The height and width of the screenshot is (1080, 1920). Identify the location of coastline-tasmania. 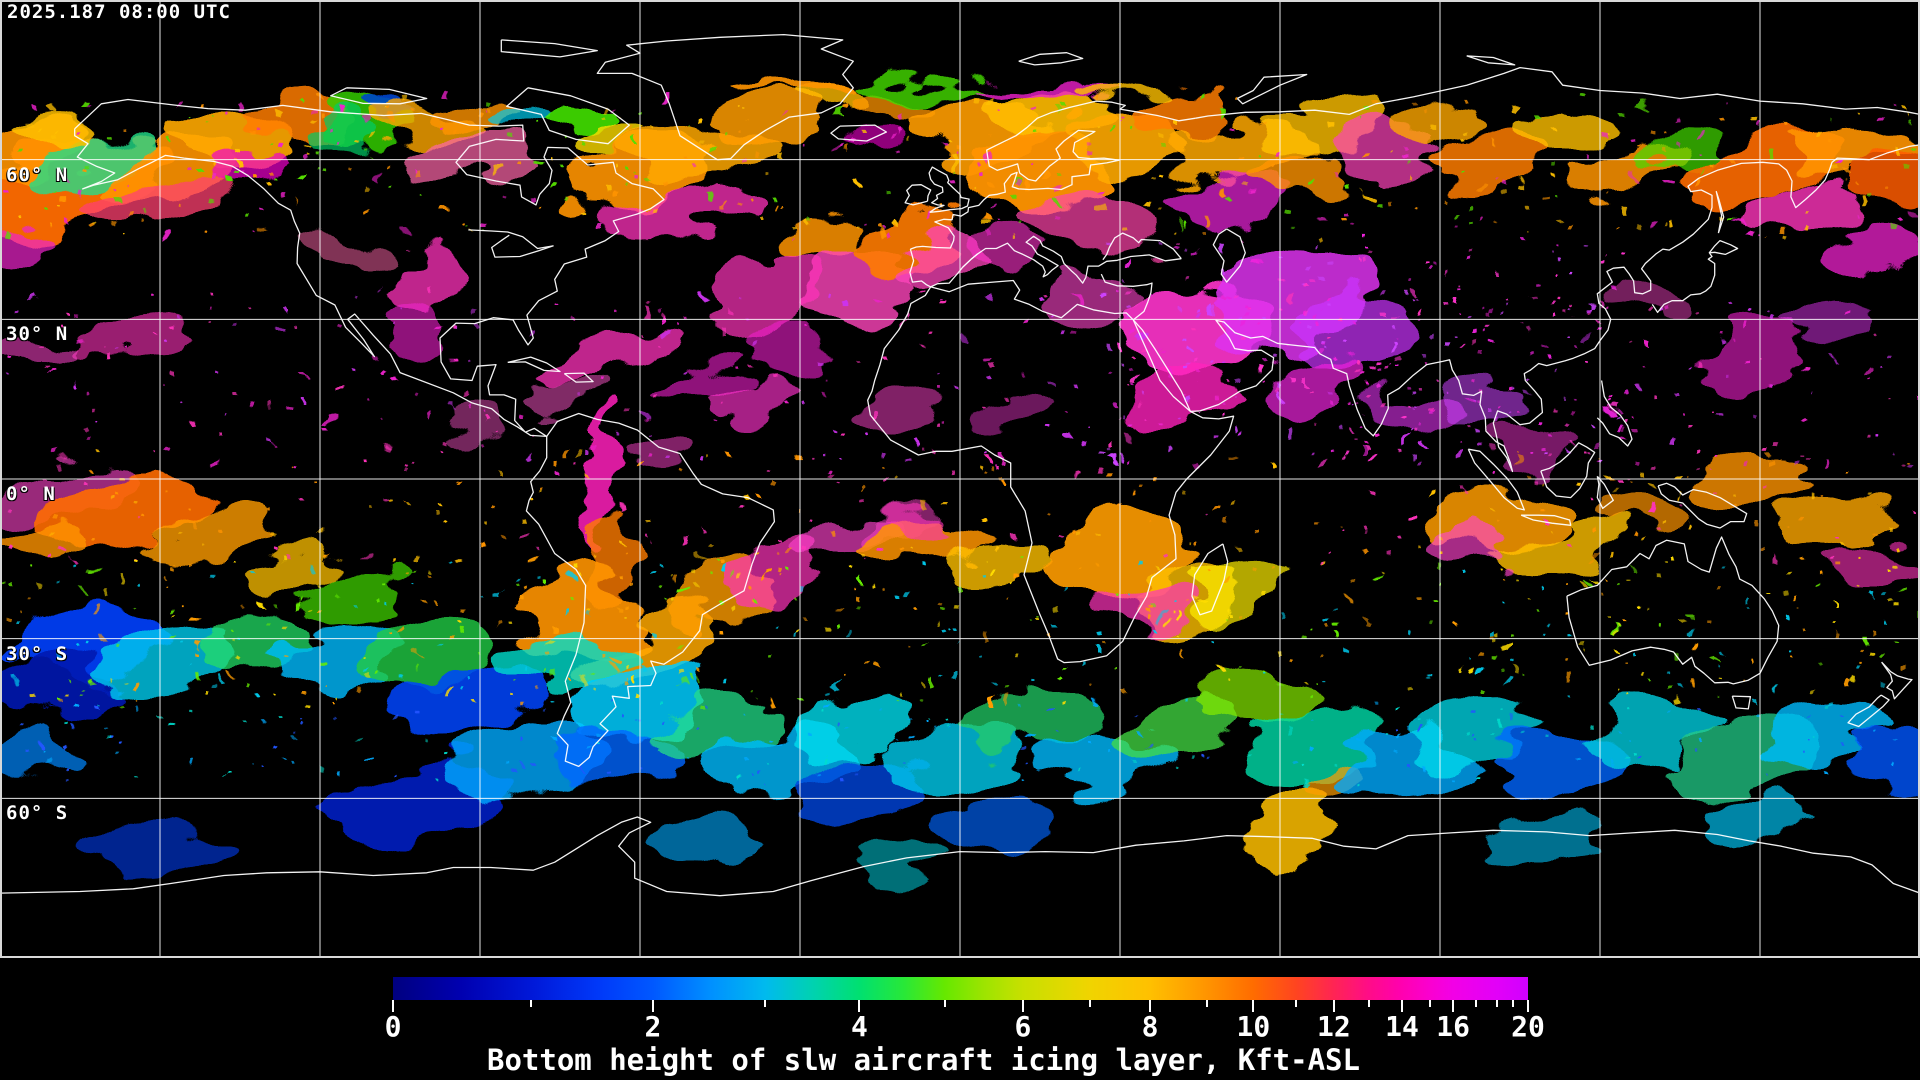
(1741, 702).